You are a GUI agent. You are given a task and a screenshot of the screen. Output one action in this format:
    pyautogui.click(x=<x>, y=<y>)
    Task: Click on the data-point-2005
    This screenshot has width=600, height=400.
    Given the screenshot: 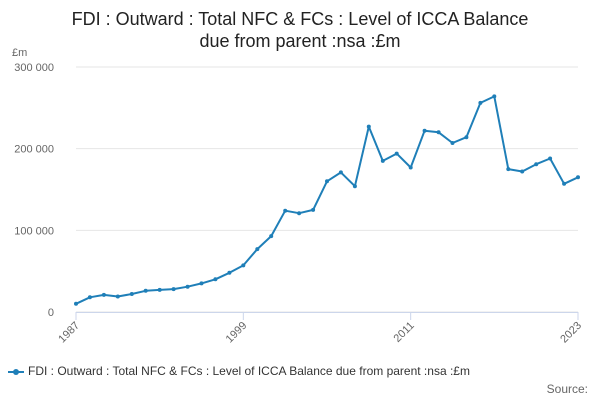 What is the action you would take?
    pyautogui.click(x=327, y=181)
    